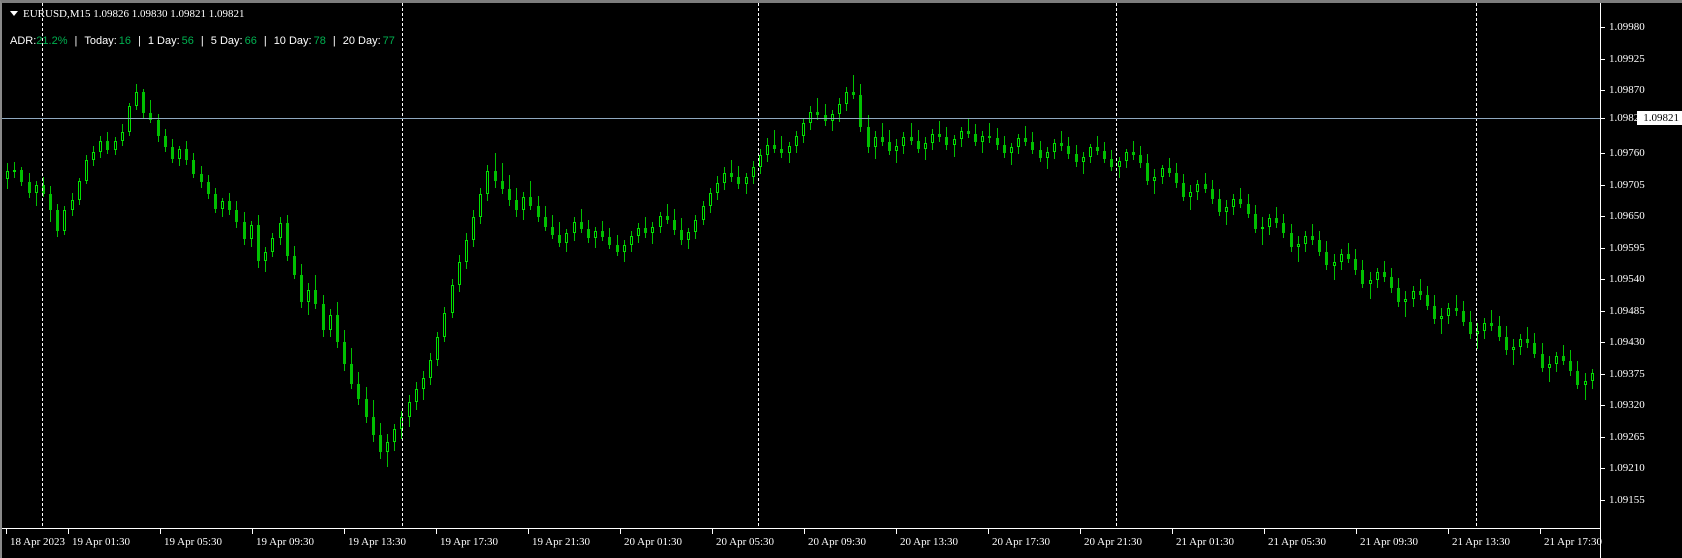 The image size is (1682, 558). Describe the element at coordinates (1627, 247) in the screenshot. I see `price-tick-label: 1.09595` at that location.